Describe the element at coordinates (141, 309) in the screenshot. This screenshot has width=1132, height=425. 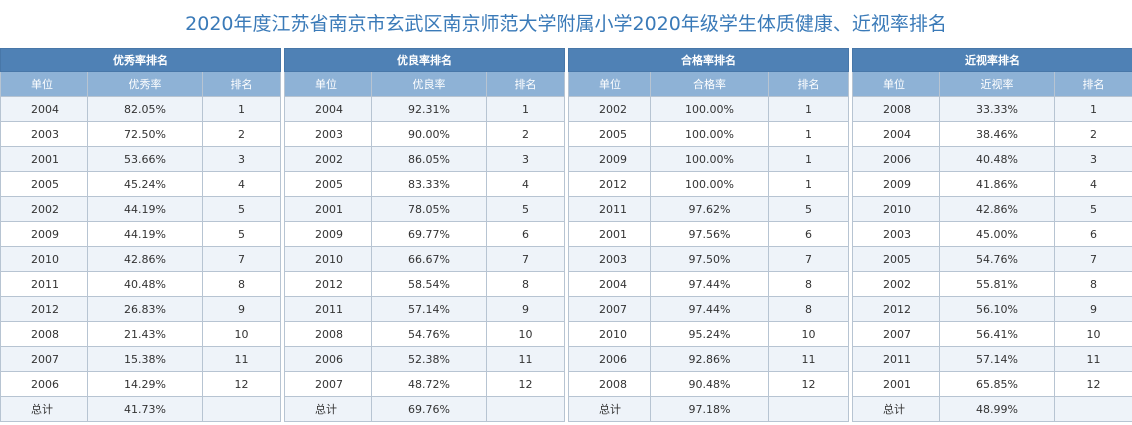
I see `table-row: 2012 26.83% 9` at that location.